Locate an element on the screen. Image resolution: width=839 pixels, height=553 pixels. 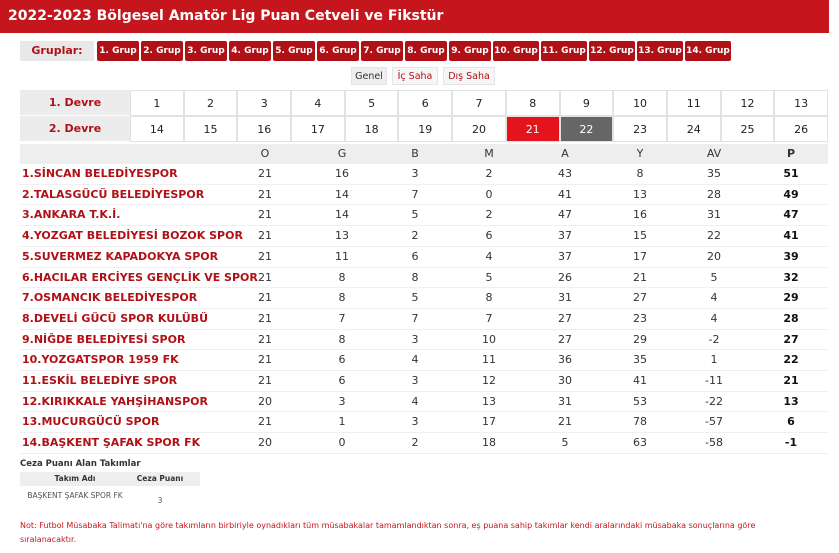
group-button: 9. Grup is located at coordinates (470, 51).